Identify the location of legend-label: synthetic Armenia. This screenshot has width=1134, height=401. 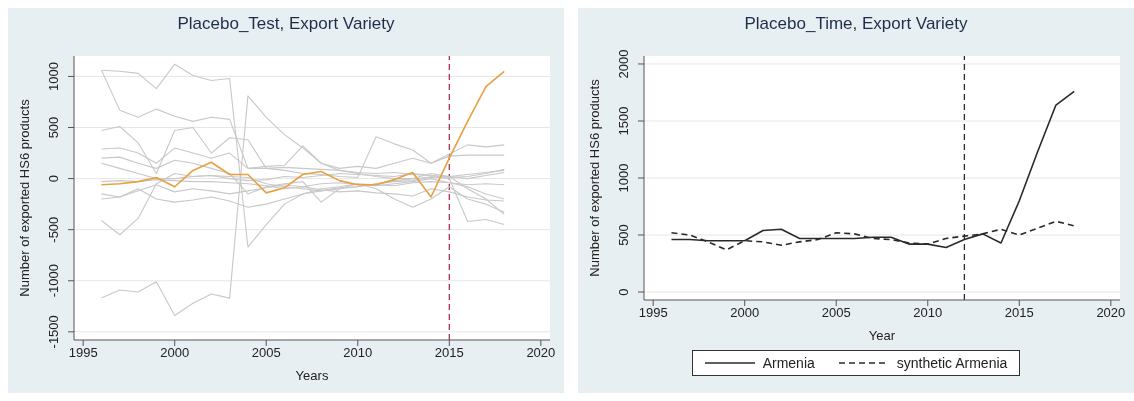
(952, 363).